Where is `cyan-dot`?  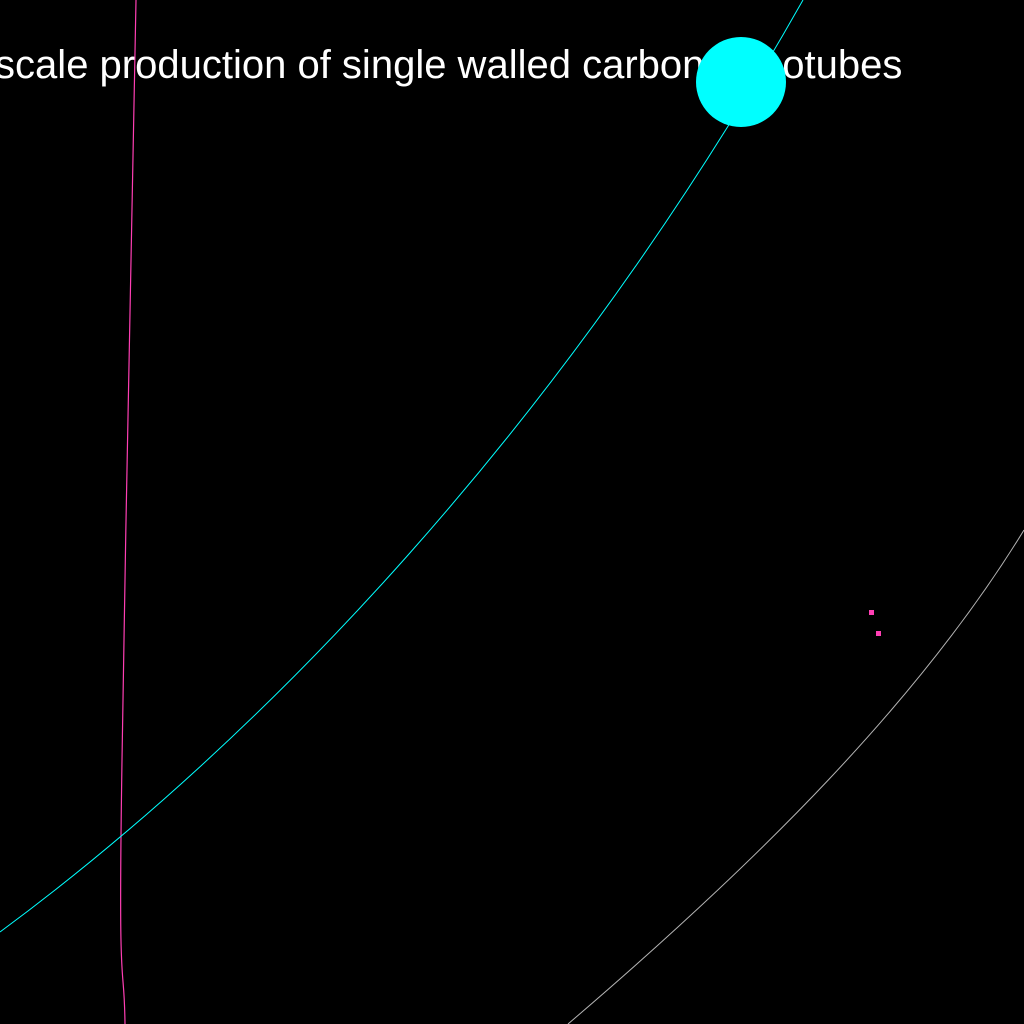 cyan-dot is located at coordinates (741, 82).